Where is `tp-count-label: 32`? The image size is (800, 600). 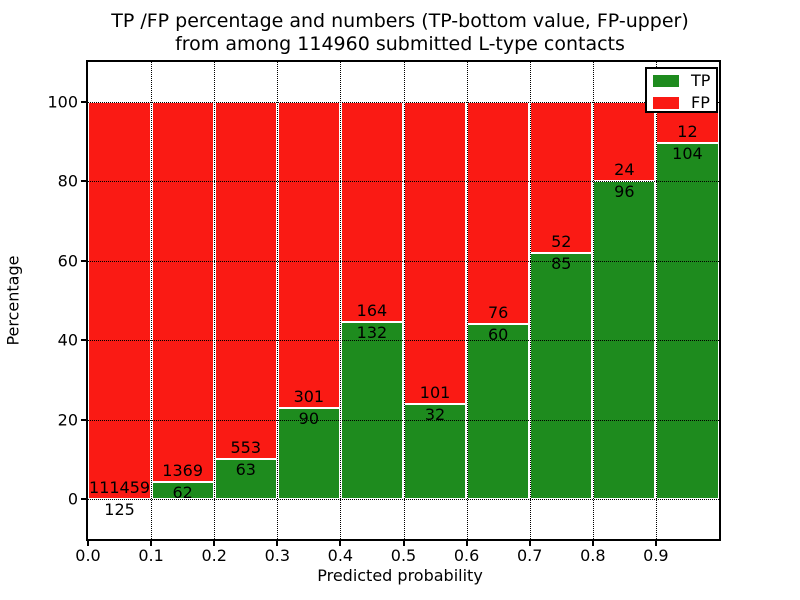 tp-count-label: 32 is located at coordinates (435, 414).